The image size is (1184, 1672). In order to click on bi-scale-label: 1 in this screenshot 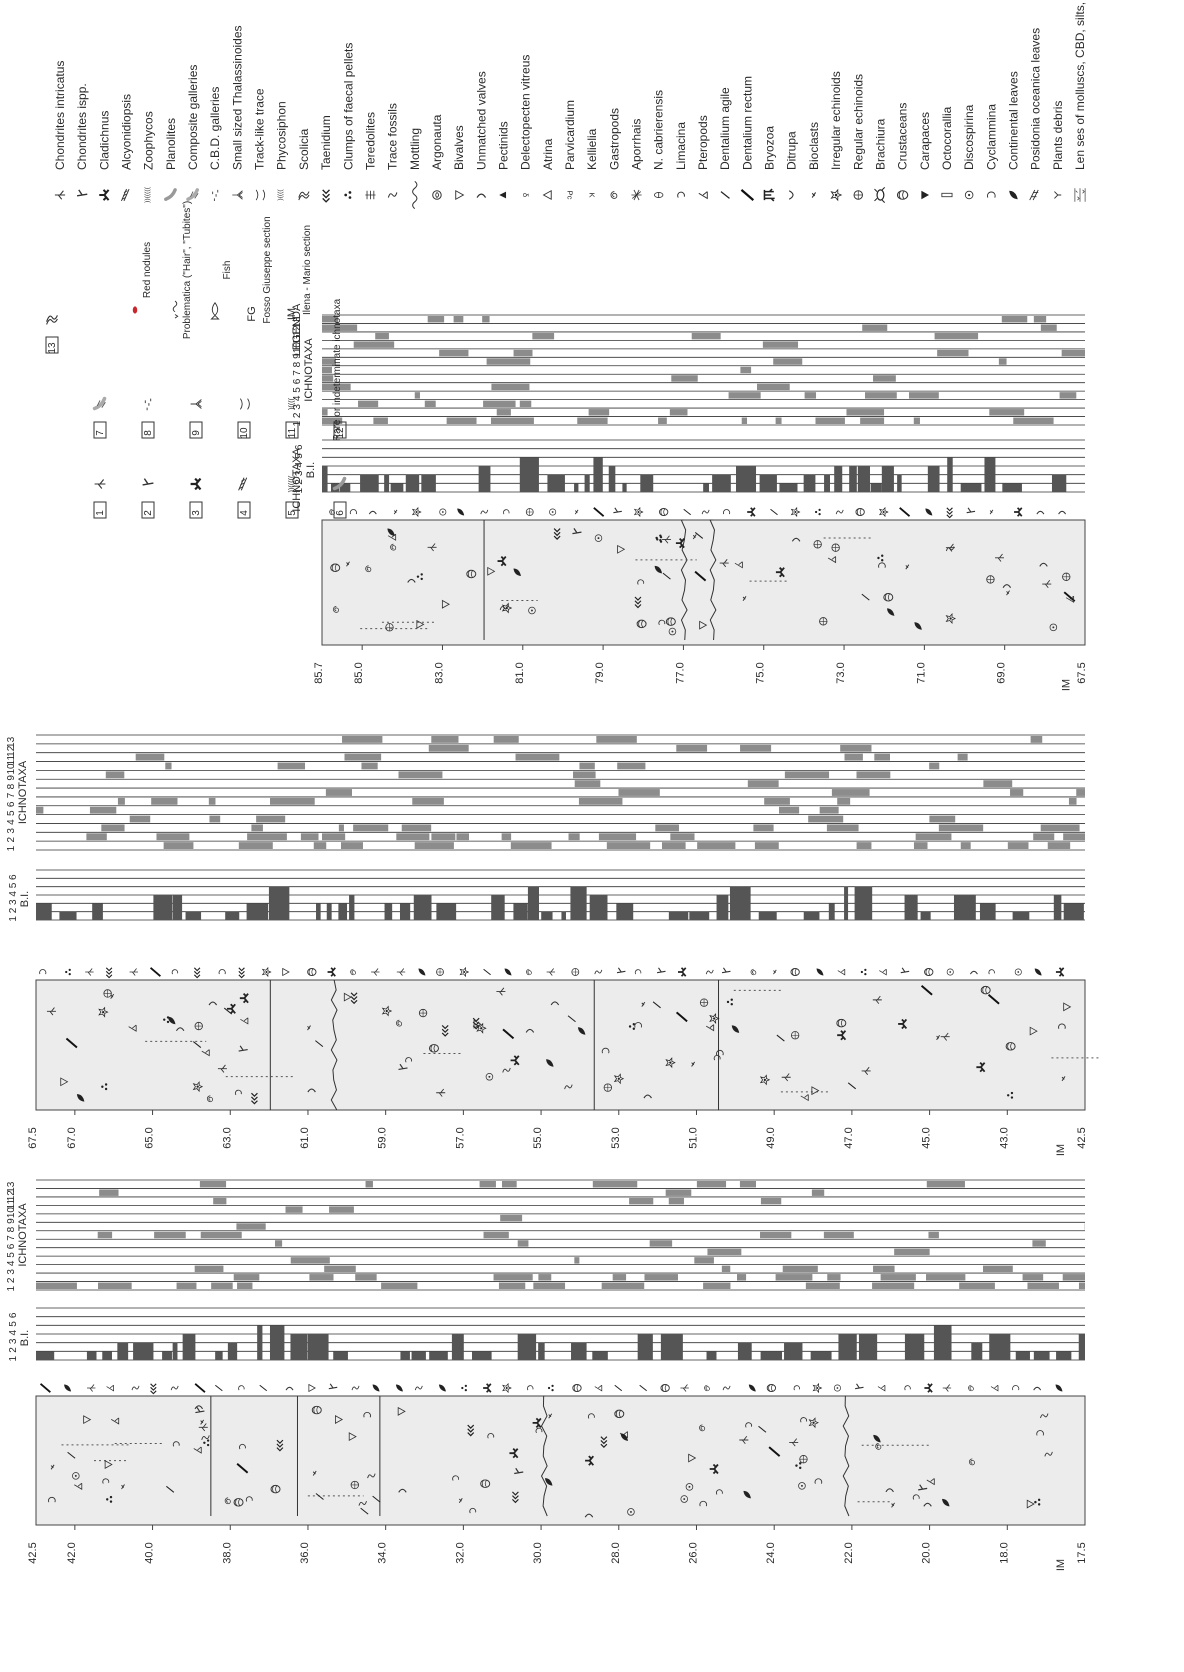, I will do `click(13, 919)`.